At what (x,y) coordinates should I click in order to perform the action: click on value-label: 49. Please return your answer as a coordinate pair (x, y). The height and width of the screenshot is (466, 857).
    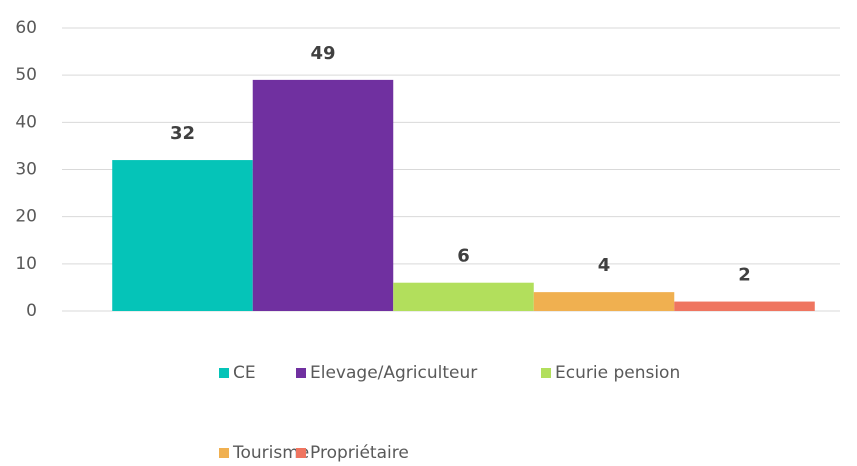
    Looking at the image, I should click on (322, 53).